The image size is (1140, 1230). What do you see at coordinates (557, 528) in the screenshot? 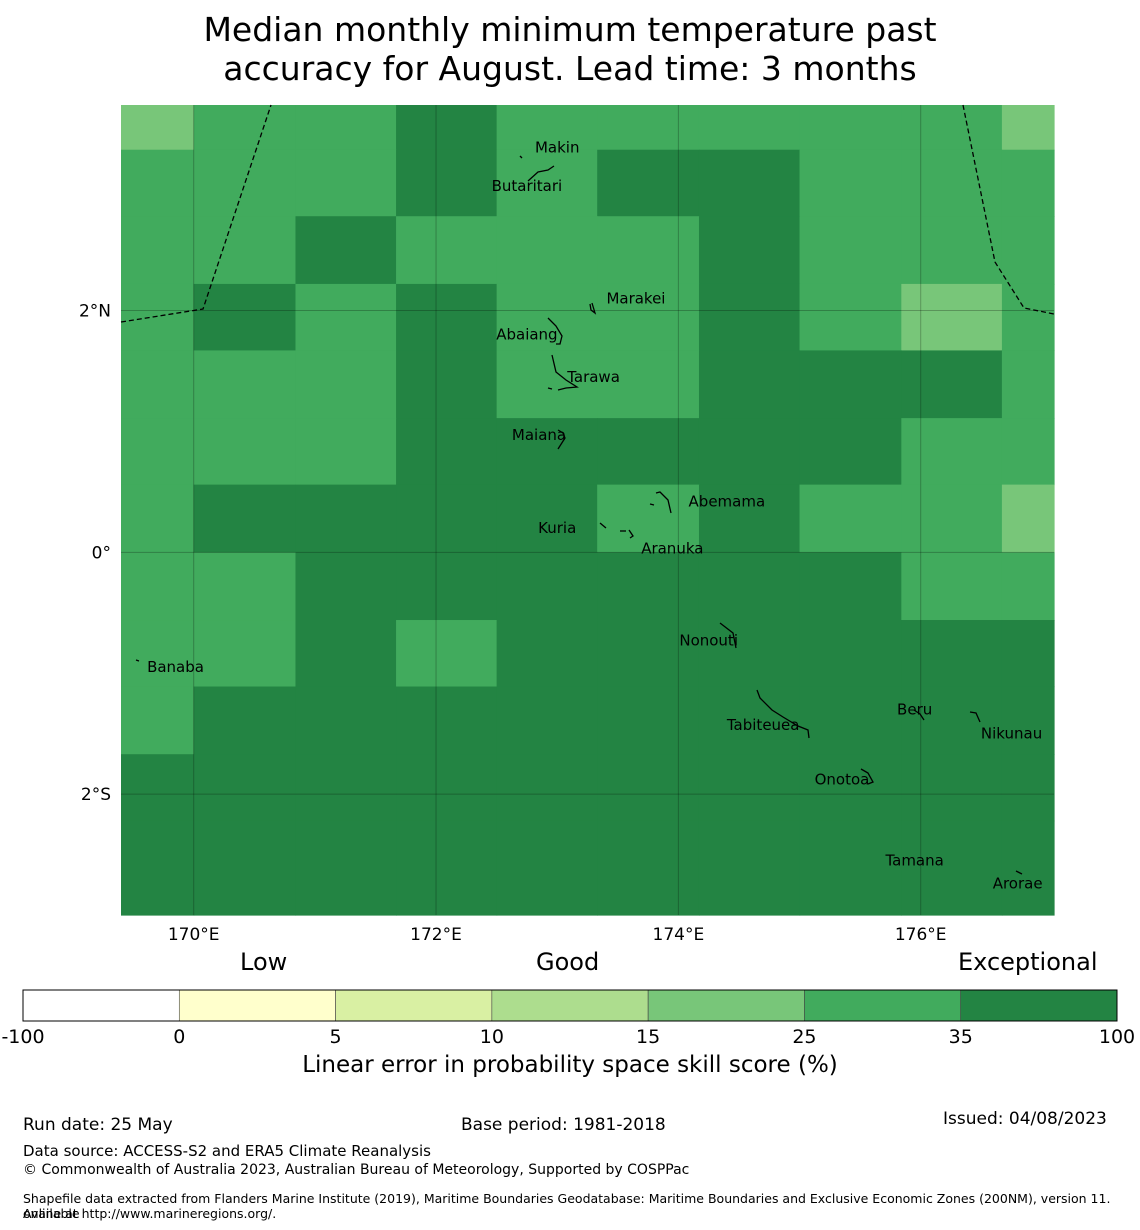
I see `island-label: Kuria` at bounding box center [557, 528].